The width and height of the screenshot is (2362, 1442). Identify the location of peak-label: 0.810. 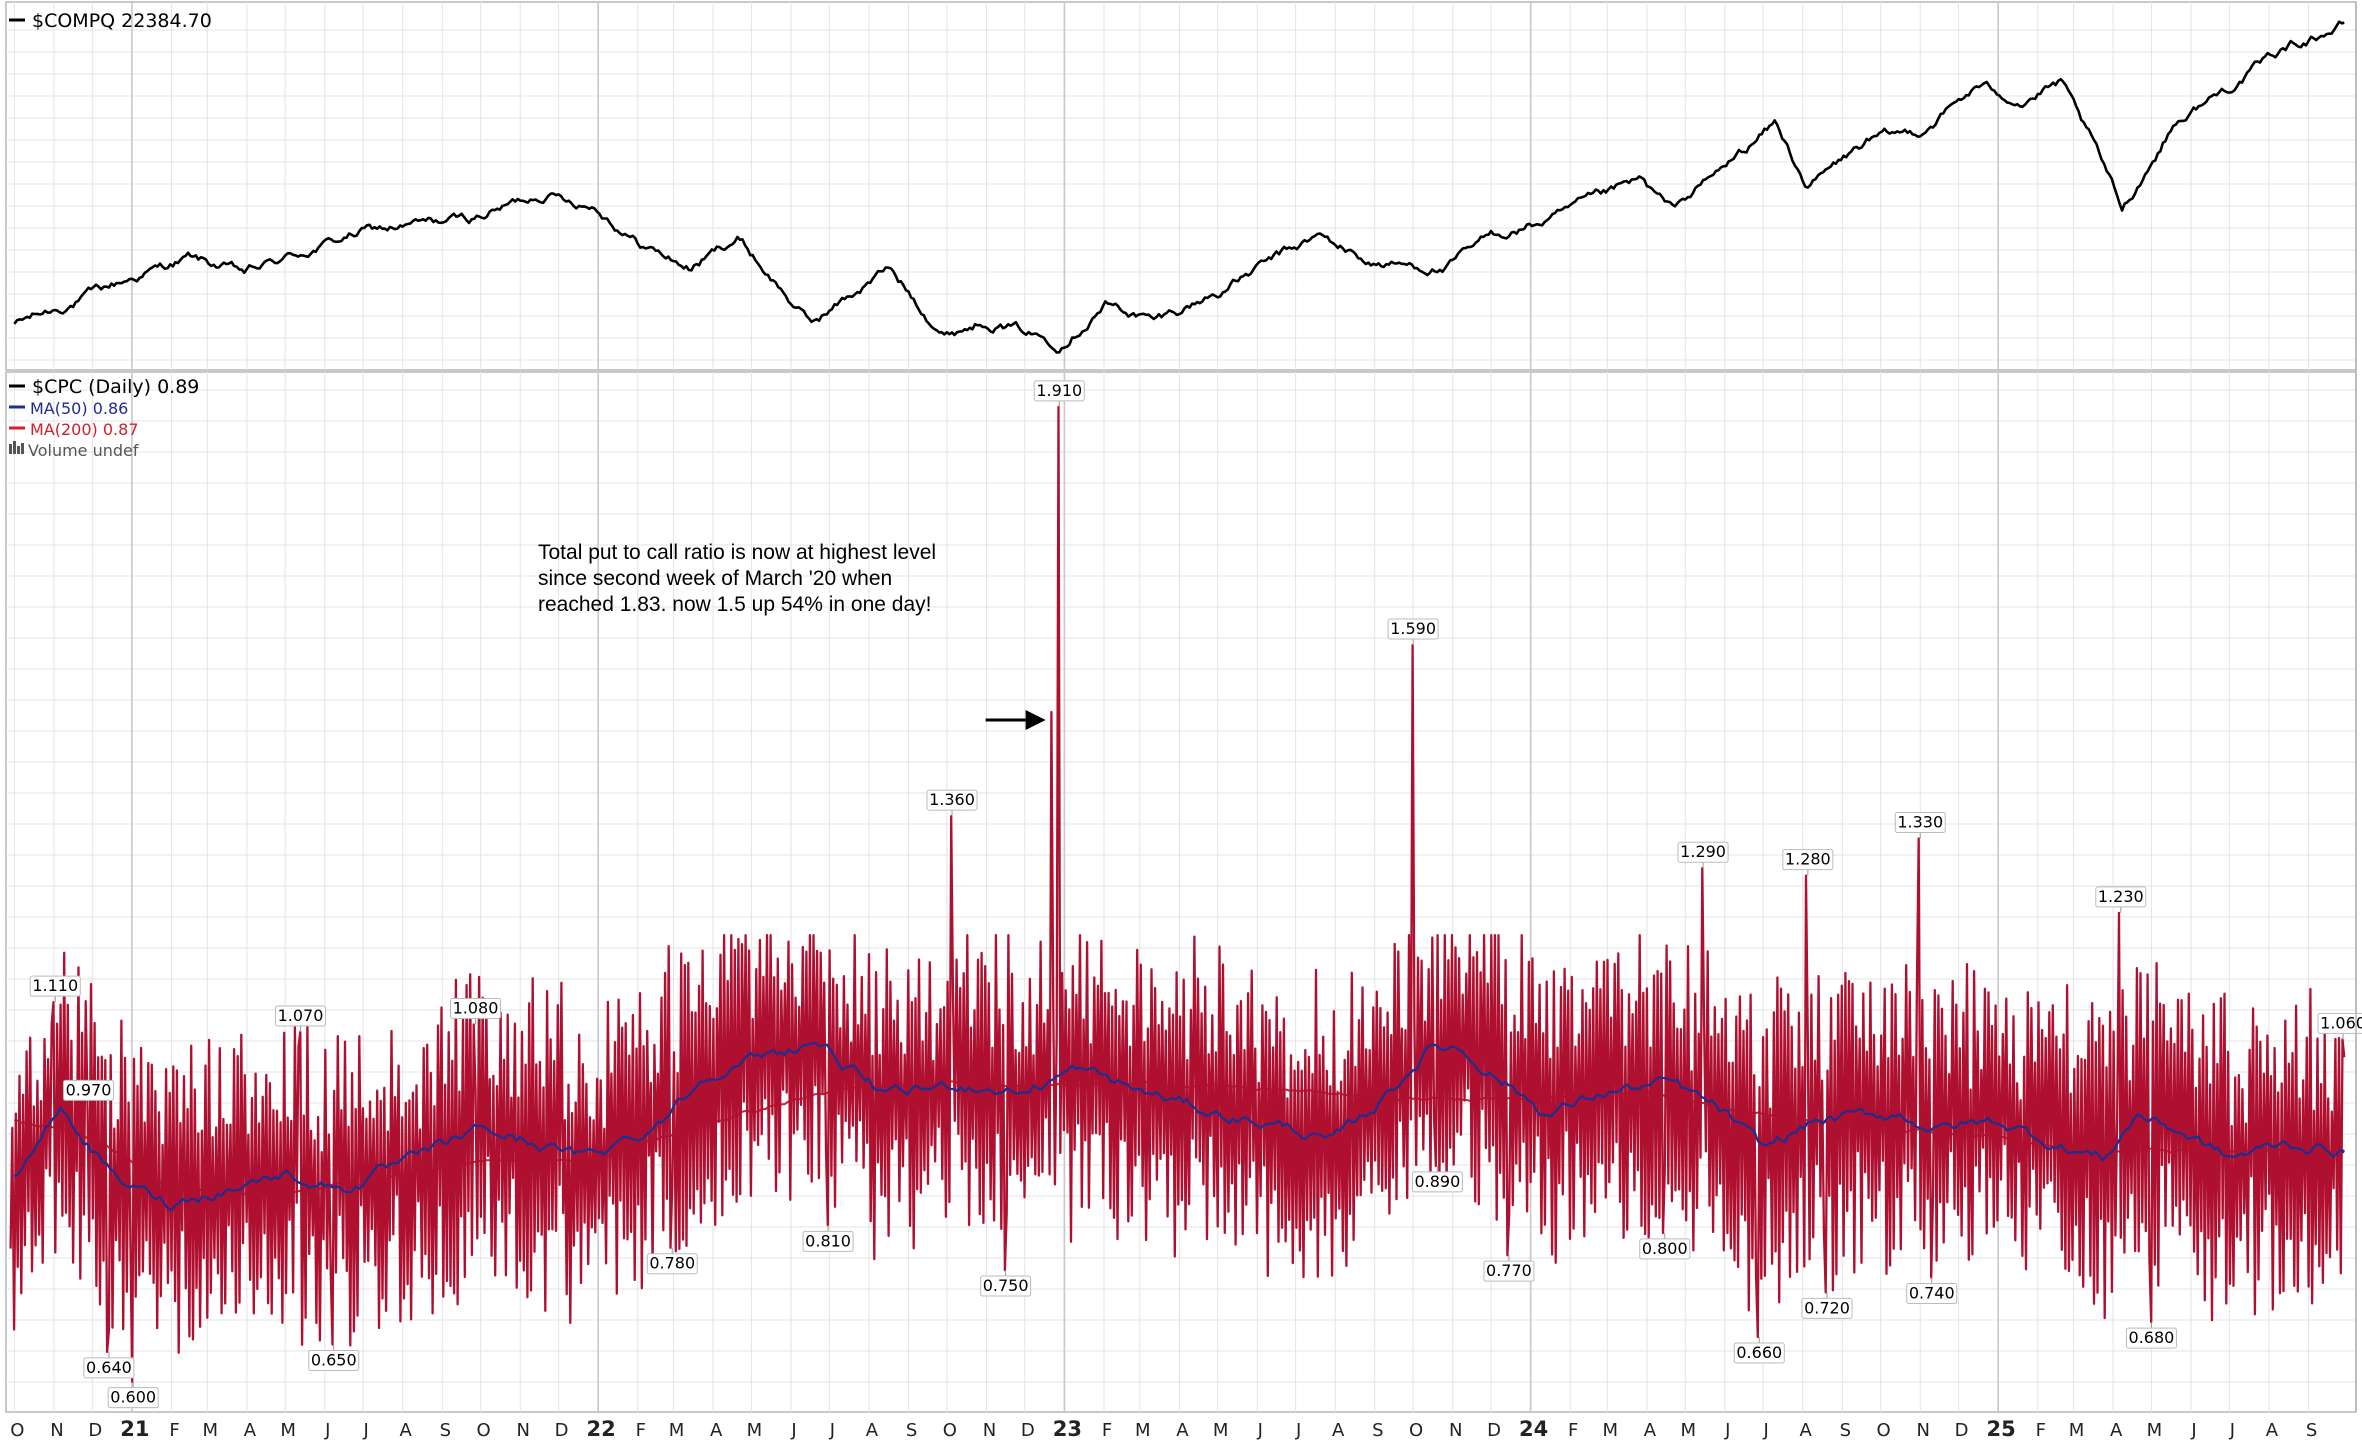
(828, 1240).